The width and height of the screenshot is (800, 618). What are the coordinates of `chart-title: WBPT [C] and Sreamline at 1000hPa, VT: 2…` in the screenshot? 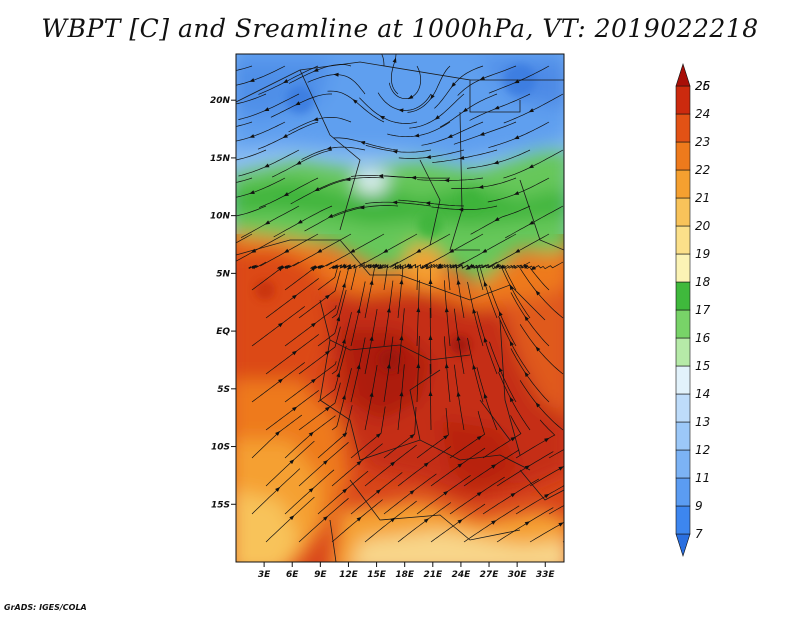 It's located at (400, 28).